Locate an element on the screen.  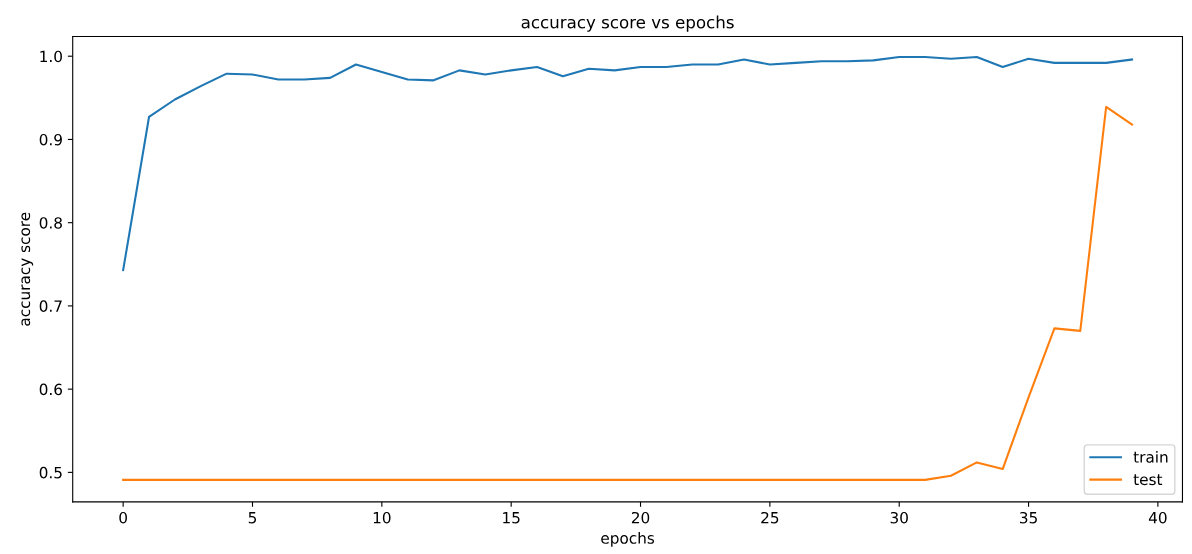
y-tick-label: 0.5 is located at coordinates (50, 472).